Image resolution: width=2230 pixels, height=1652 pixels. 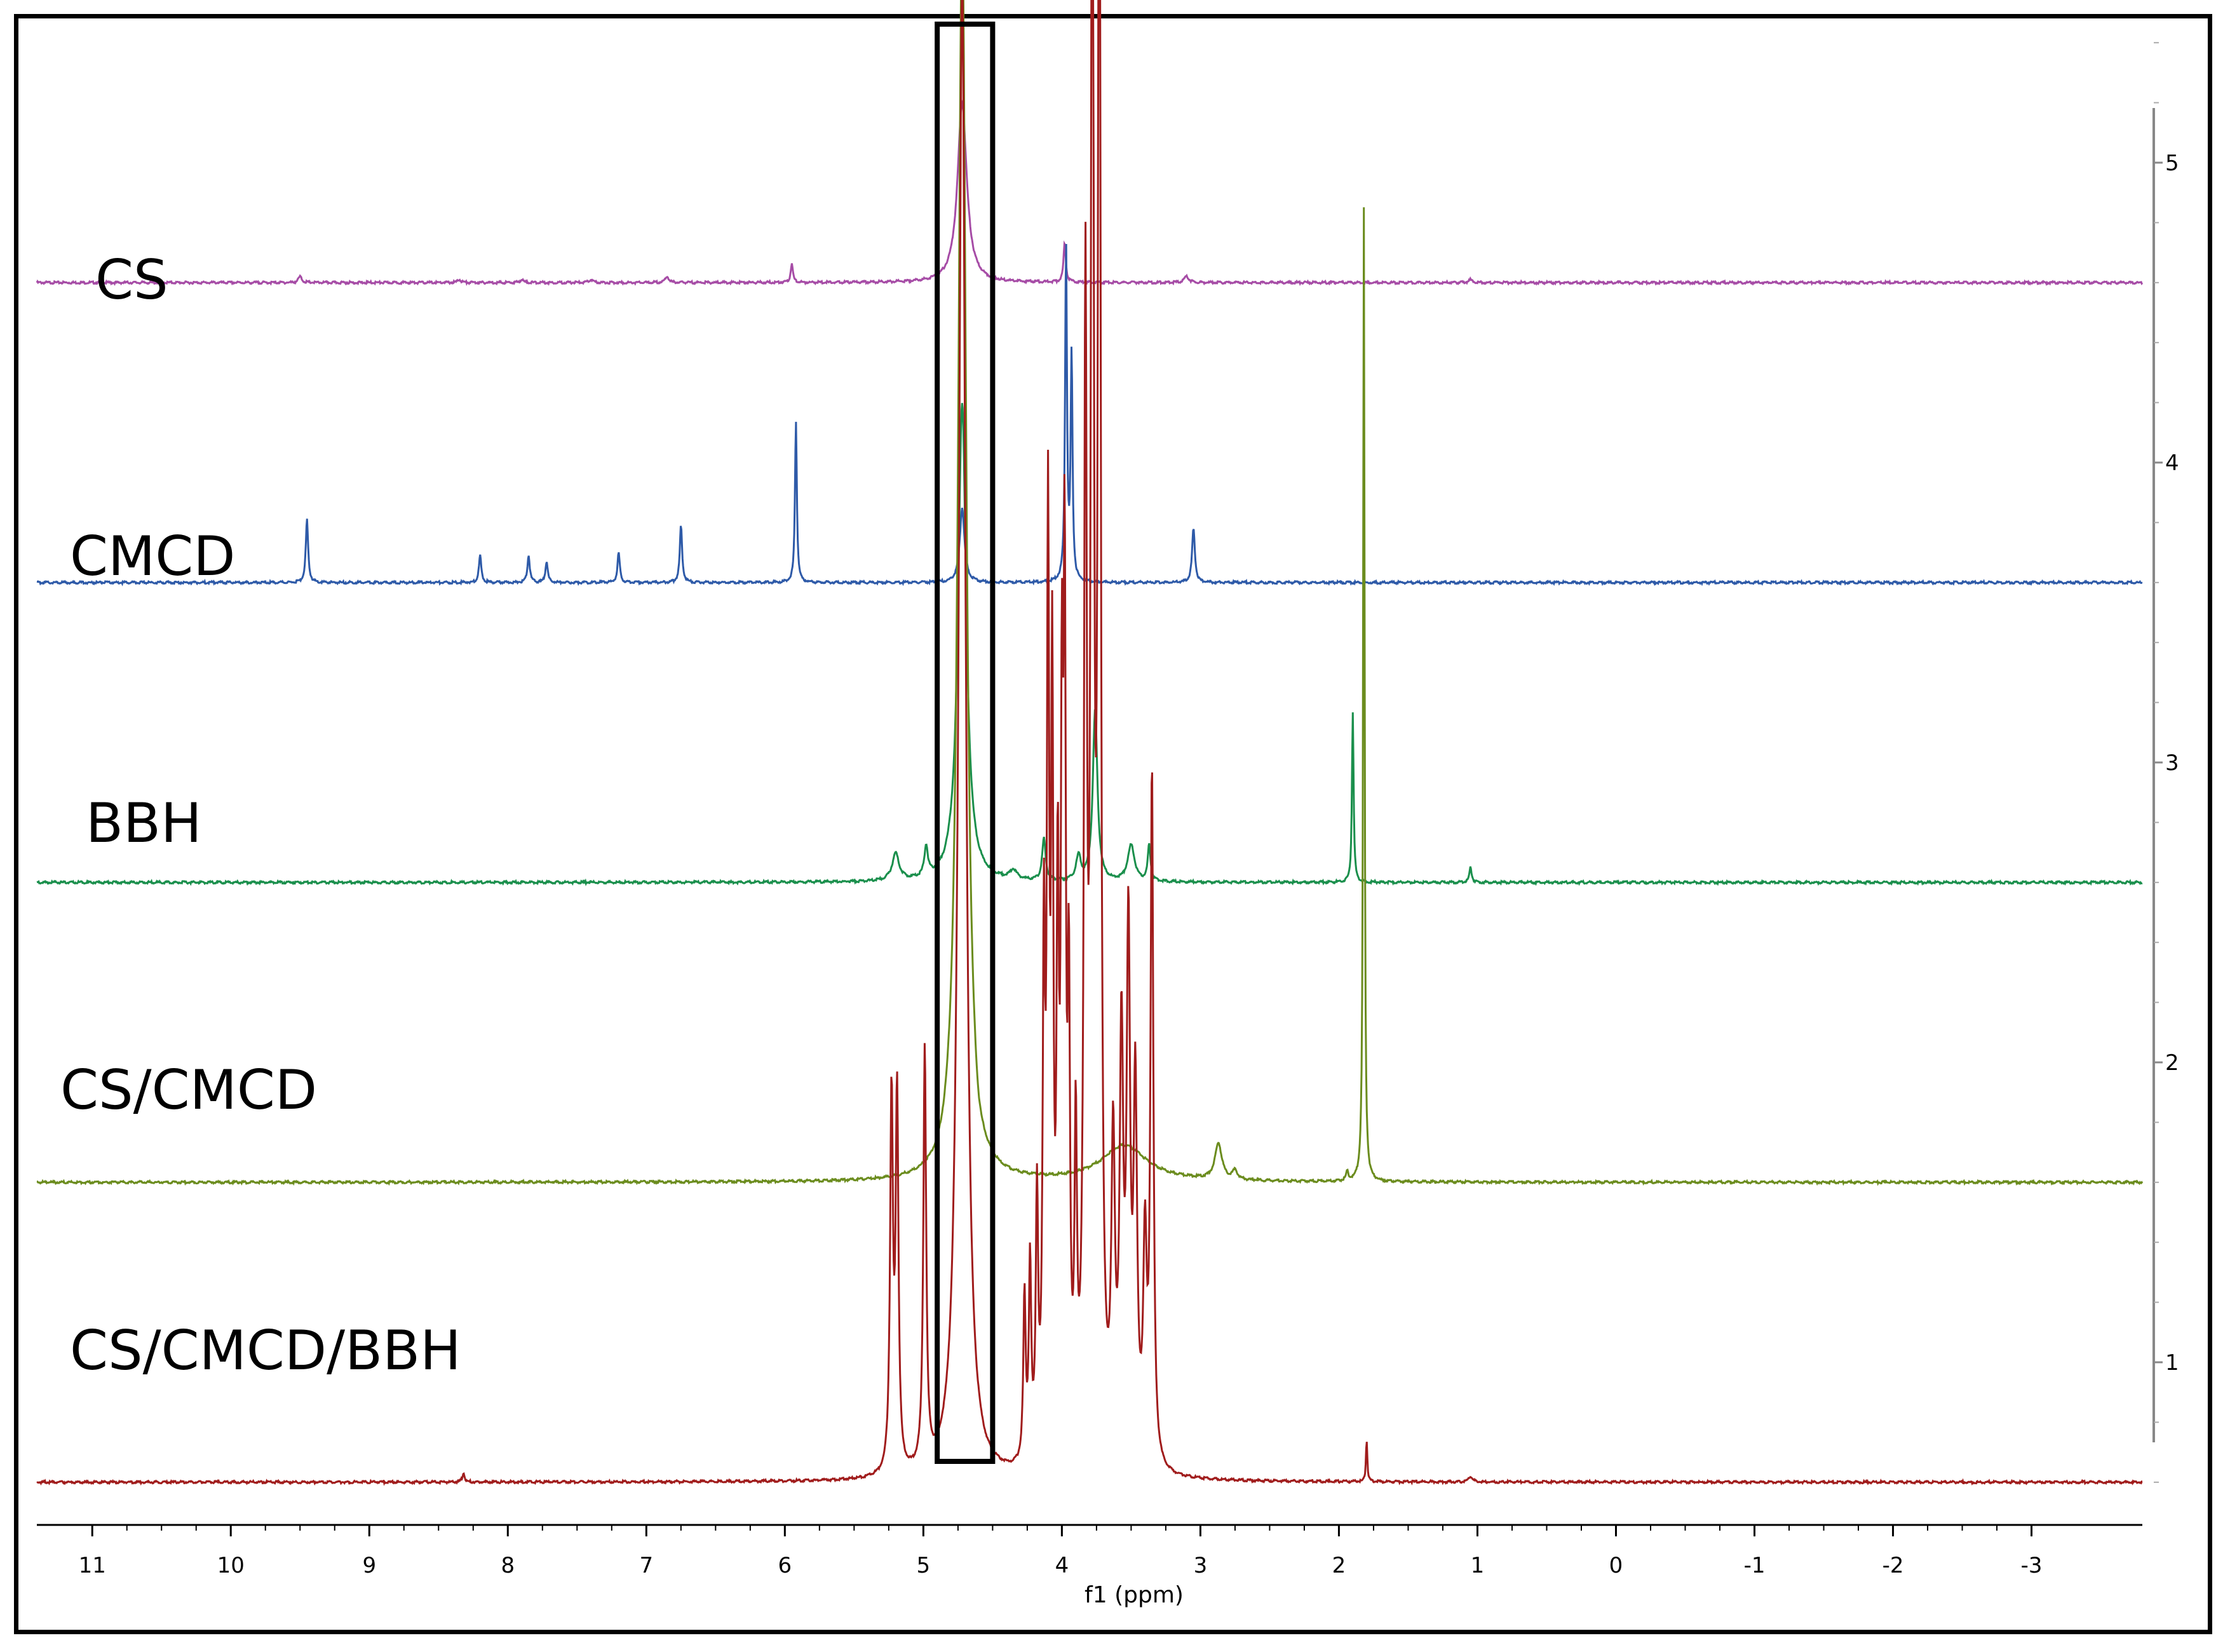 I want to click on highlight-box-water-peak, so click(x=965, y=743).